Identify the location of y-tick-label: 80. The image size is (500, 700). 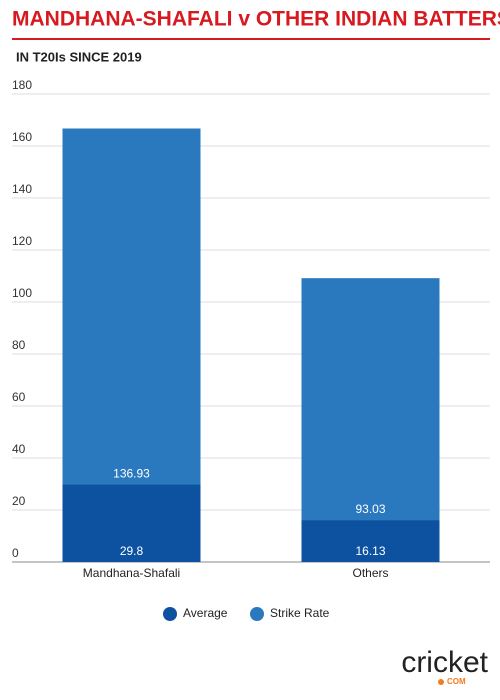
(19, 345).